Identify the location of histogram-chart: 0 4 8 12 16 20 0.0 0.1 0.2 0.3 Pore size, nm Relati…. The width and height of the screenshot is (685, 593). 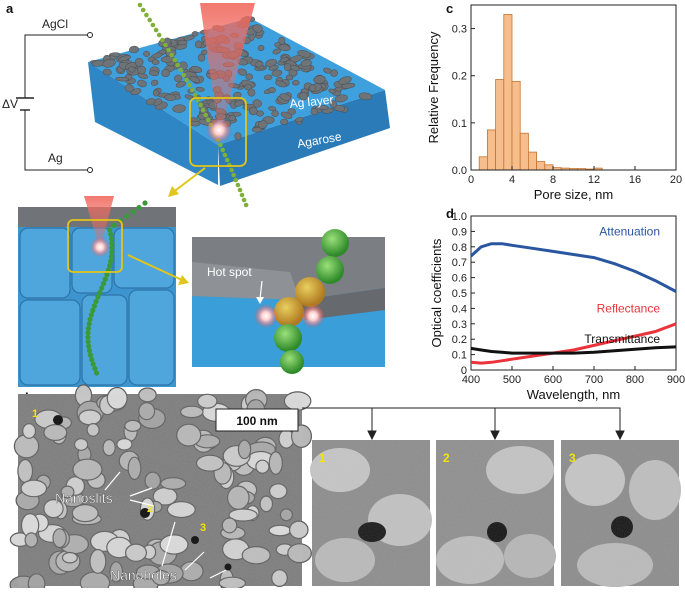
(554, 103).